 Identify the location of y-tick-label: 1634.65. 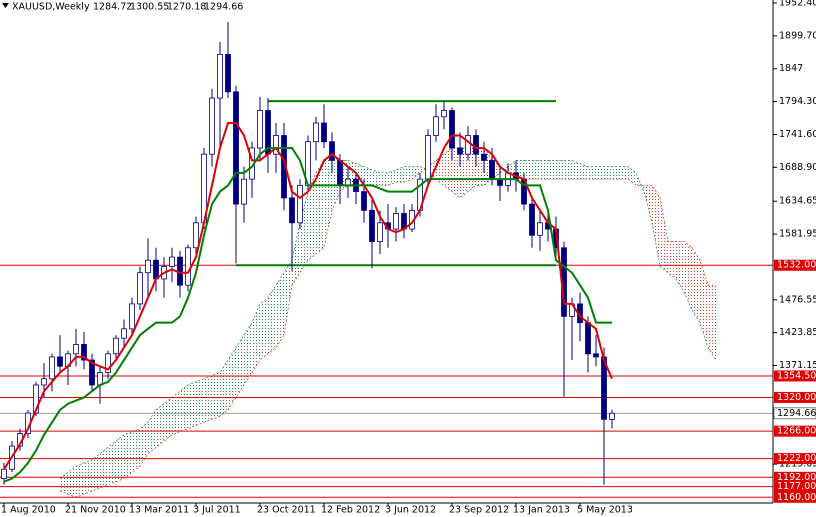
(797, 201).